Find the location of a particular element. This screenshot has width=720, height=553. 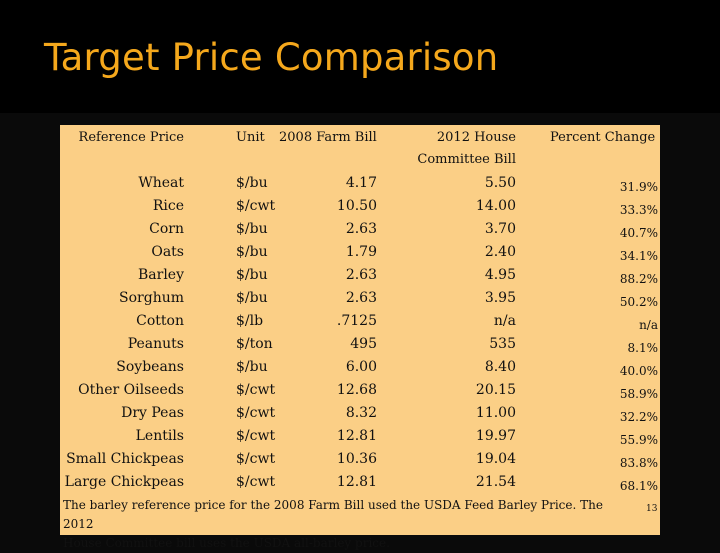

cell-crop: Sorghum is located at coordinates (151, 298).